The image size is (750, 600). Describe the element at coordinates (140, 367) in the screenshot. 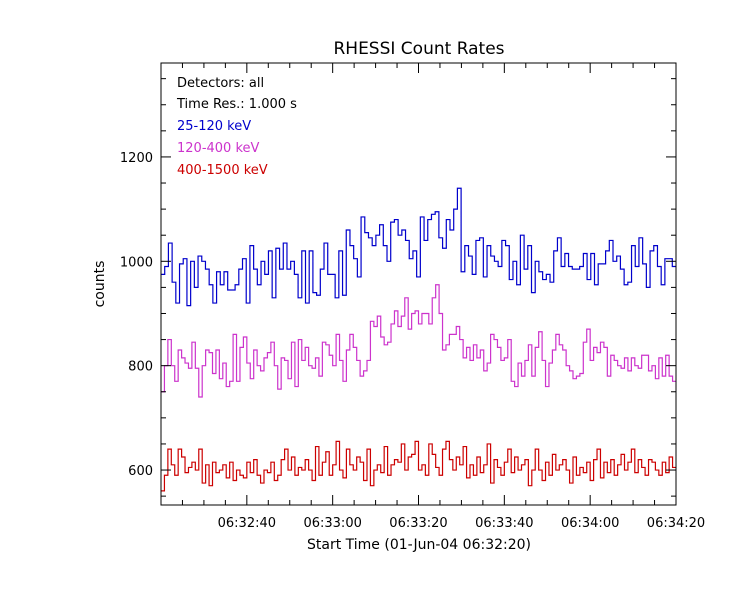

I see `y-tick-label: 800` at that location.